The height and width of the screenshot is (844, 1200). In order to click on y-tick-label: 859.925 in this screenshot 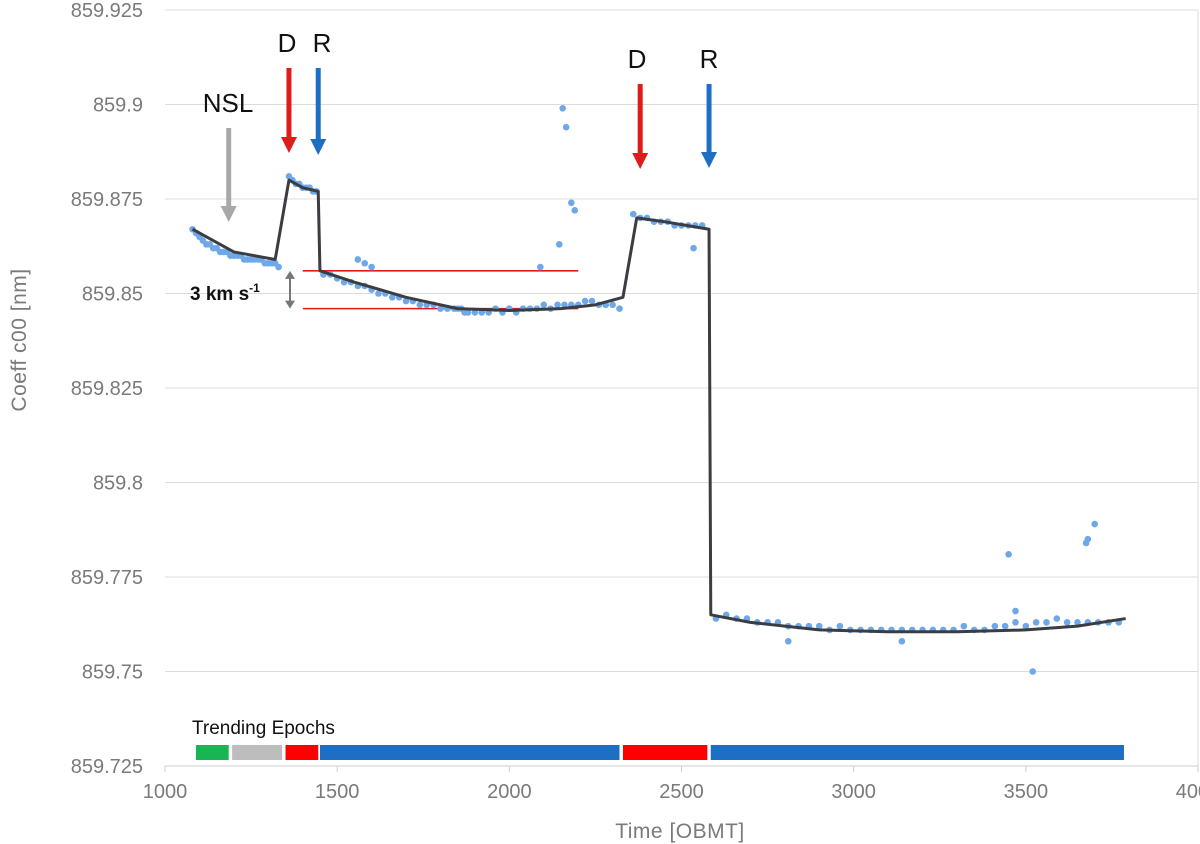, I will do `click(107, 11)`.